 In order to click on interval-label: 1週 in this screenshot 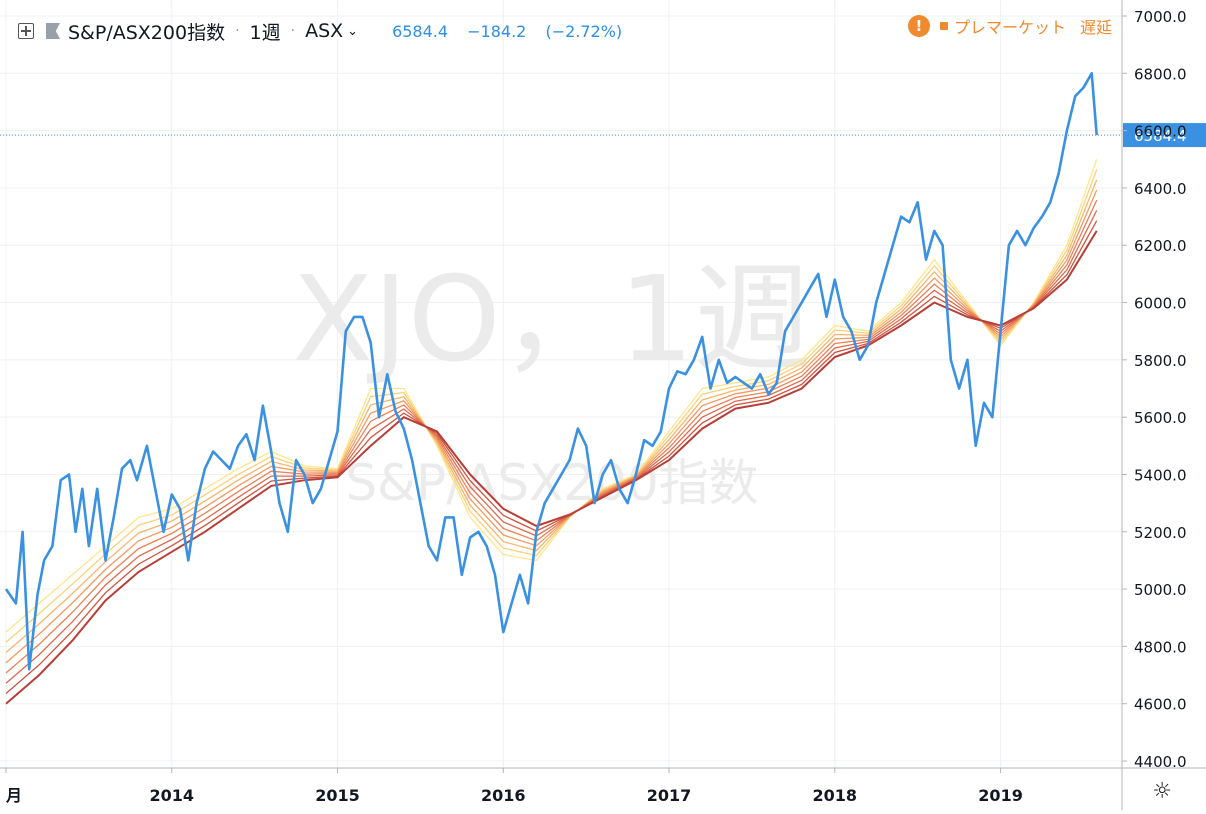, I will do `click(265, 32)`.